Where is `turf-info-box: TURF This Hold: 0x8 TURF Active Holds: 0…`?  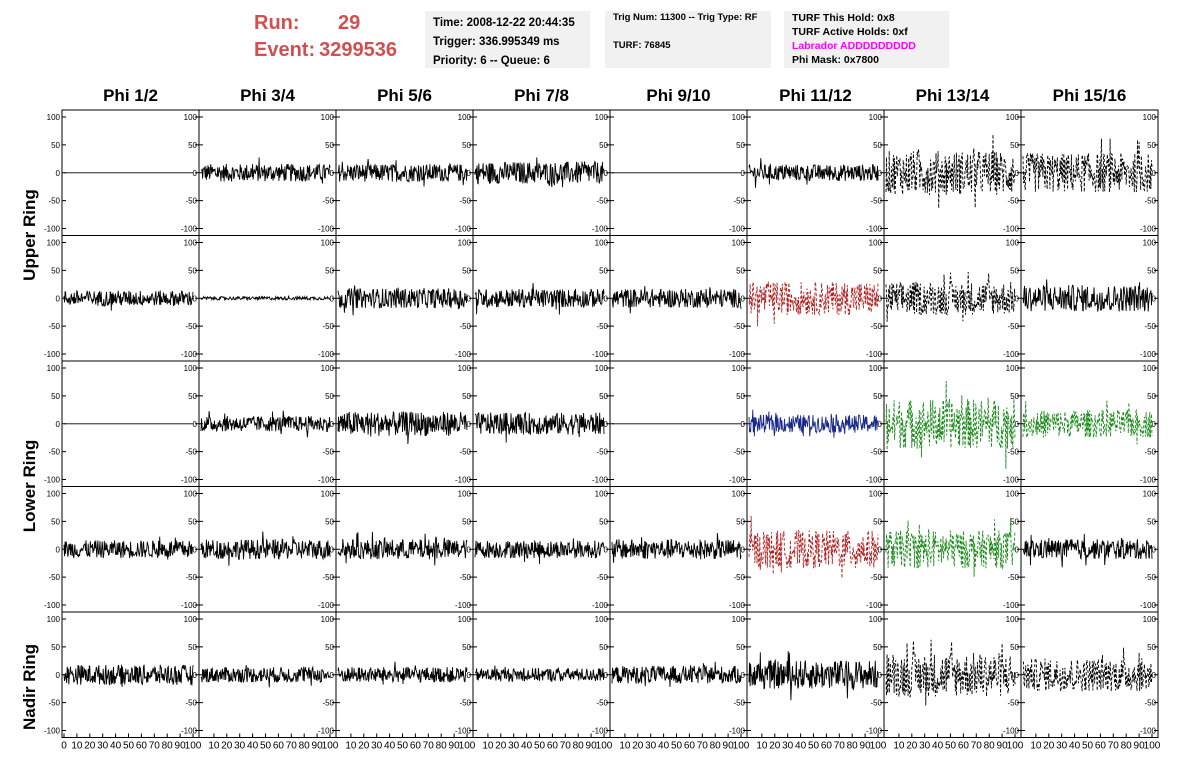 turf-info-box: TURF This Hold: 0x8 TURF Active Holds: 0… is located at coordinates (866, 39).